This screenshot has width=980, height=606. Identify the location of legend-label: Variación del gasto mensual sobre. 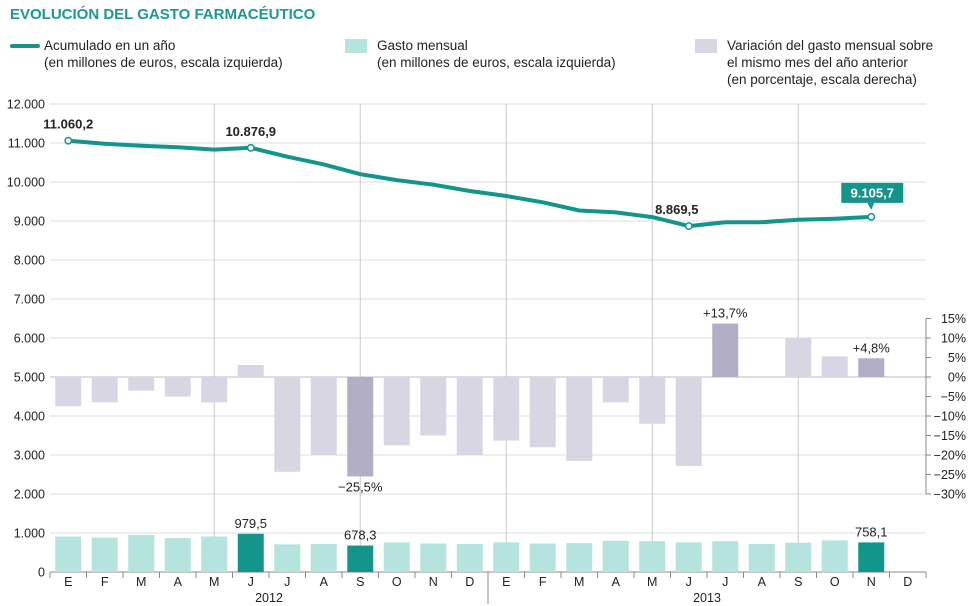
(830, 45).